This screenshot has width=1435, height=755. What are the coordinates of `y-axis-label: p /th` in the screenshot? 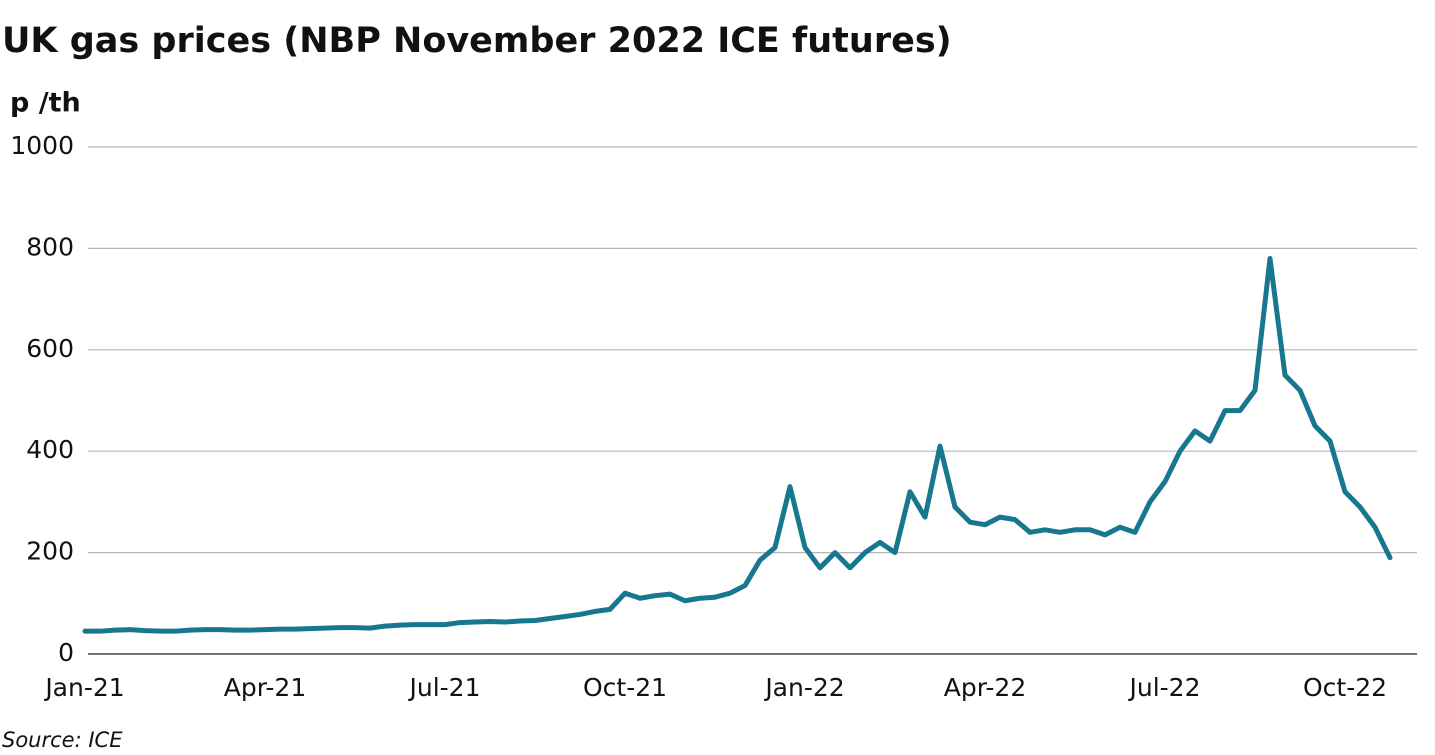 It's located at (45, 103).